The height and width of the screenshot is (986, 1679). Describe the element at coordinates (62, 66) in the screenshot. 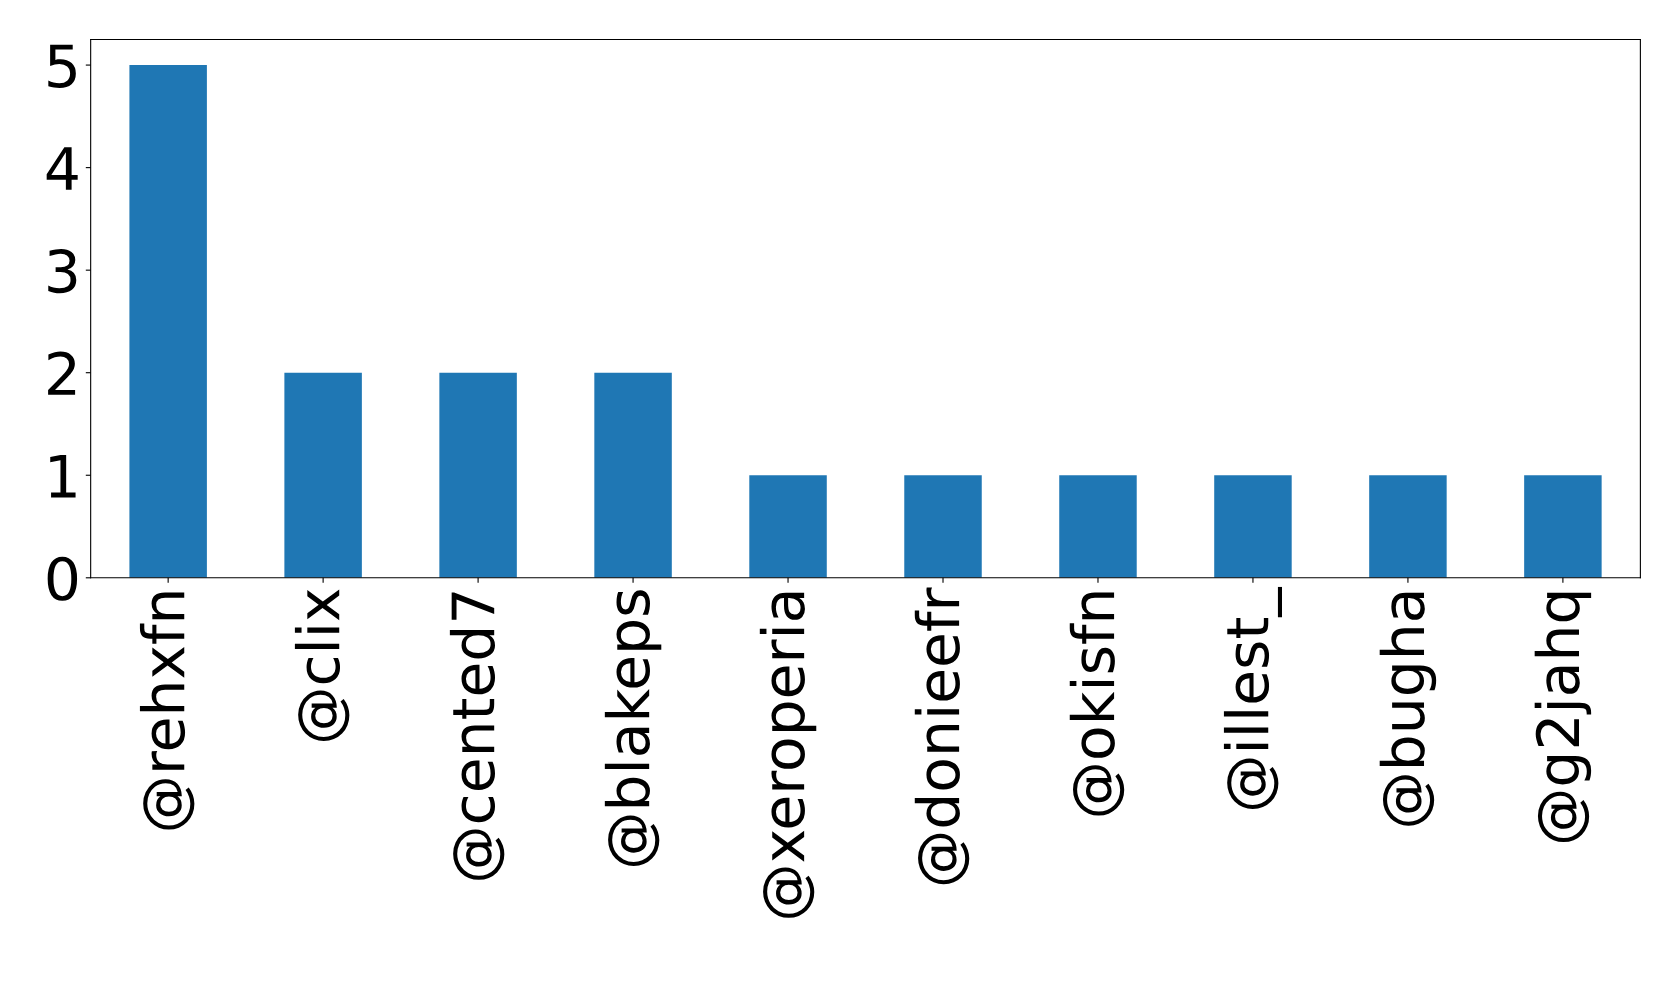

I see `y-tick-label: 5` at that location.